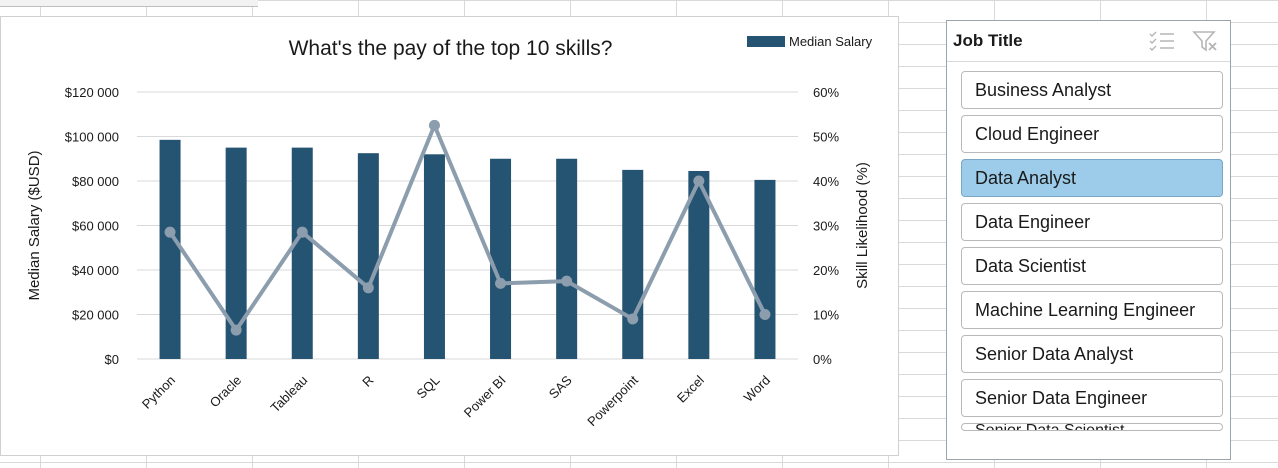 This screenshot has width=1278, height=468. I want to click on clear-filter-icon, so click(1206, 41).